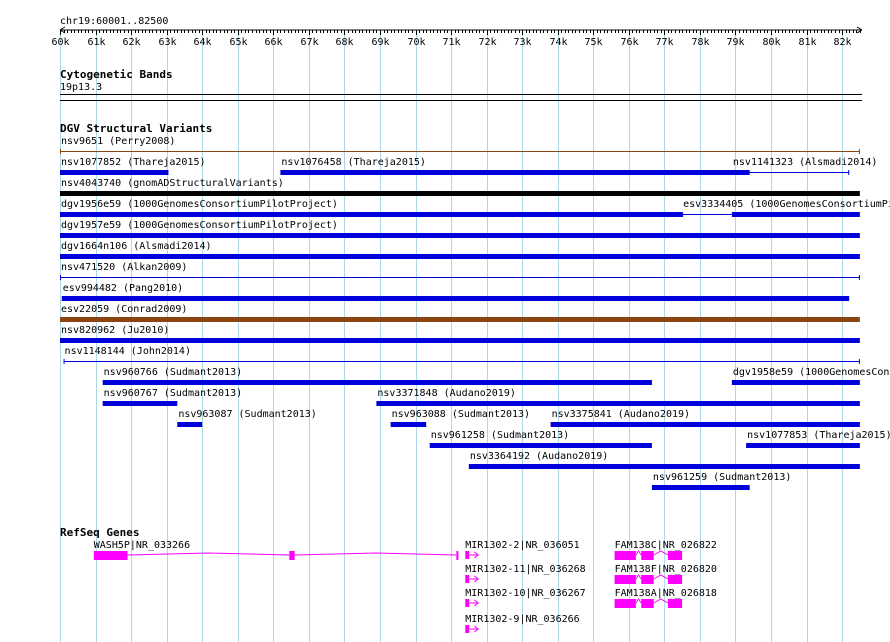 Image resolution: width=890 pixels, height=642 pixels. What do you see at coordinates (309, 42) in the screenshot?
I see `ruler-tick-label: 67k` at bounding box center [309, 42].